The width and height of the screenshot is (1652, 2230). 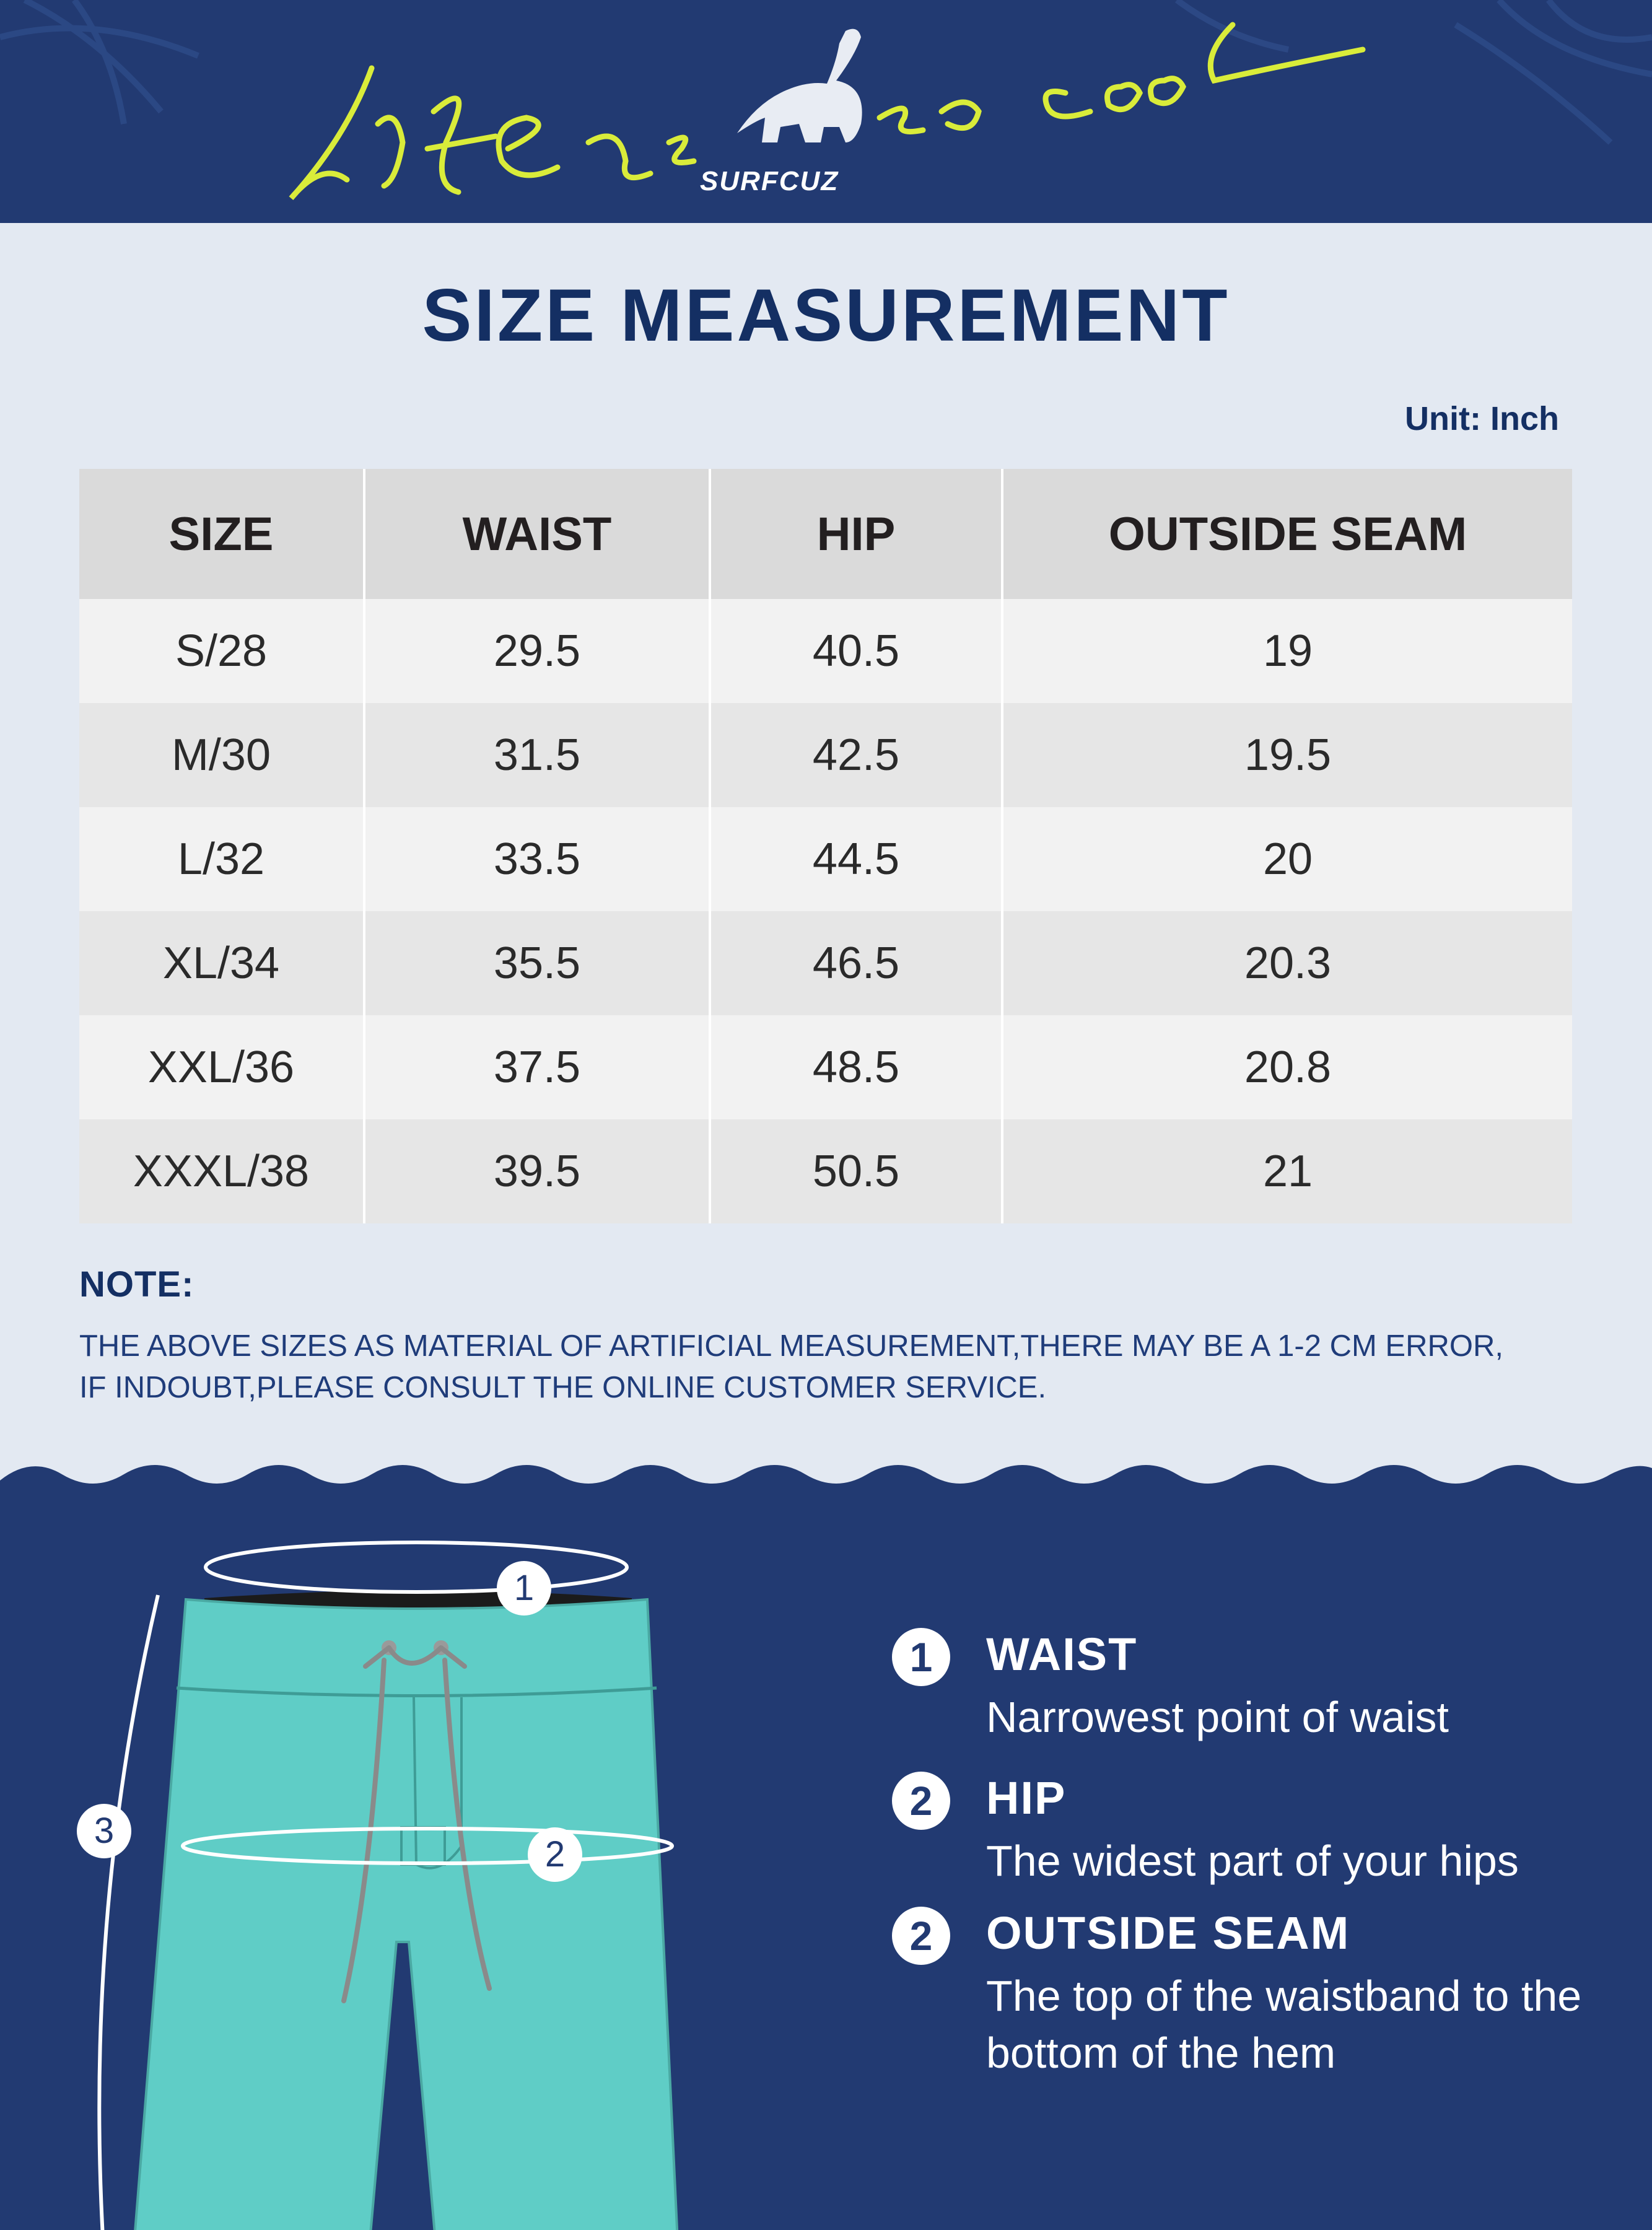 What do you see at coordinates (221, 651) in the screenshot?
I see `cell-size: S/28` at bounding box center [221, 651].